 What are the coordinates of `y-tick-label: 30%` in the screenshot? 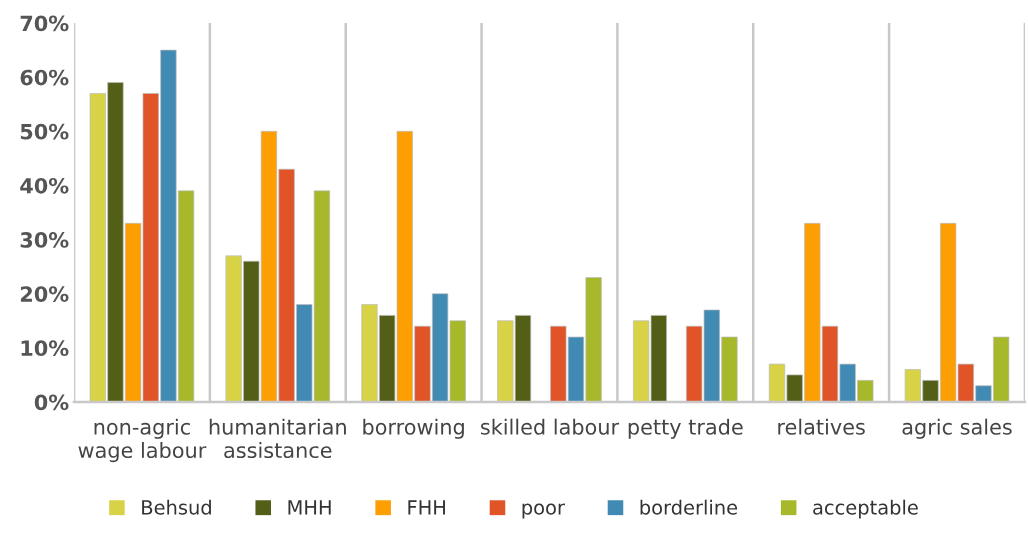 It's located at (44, 240).